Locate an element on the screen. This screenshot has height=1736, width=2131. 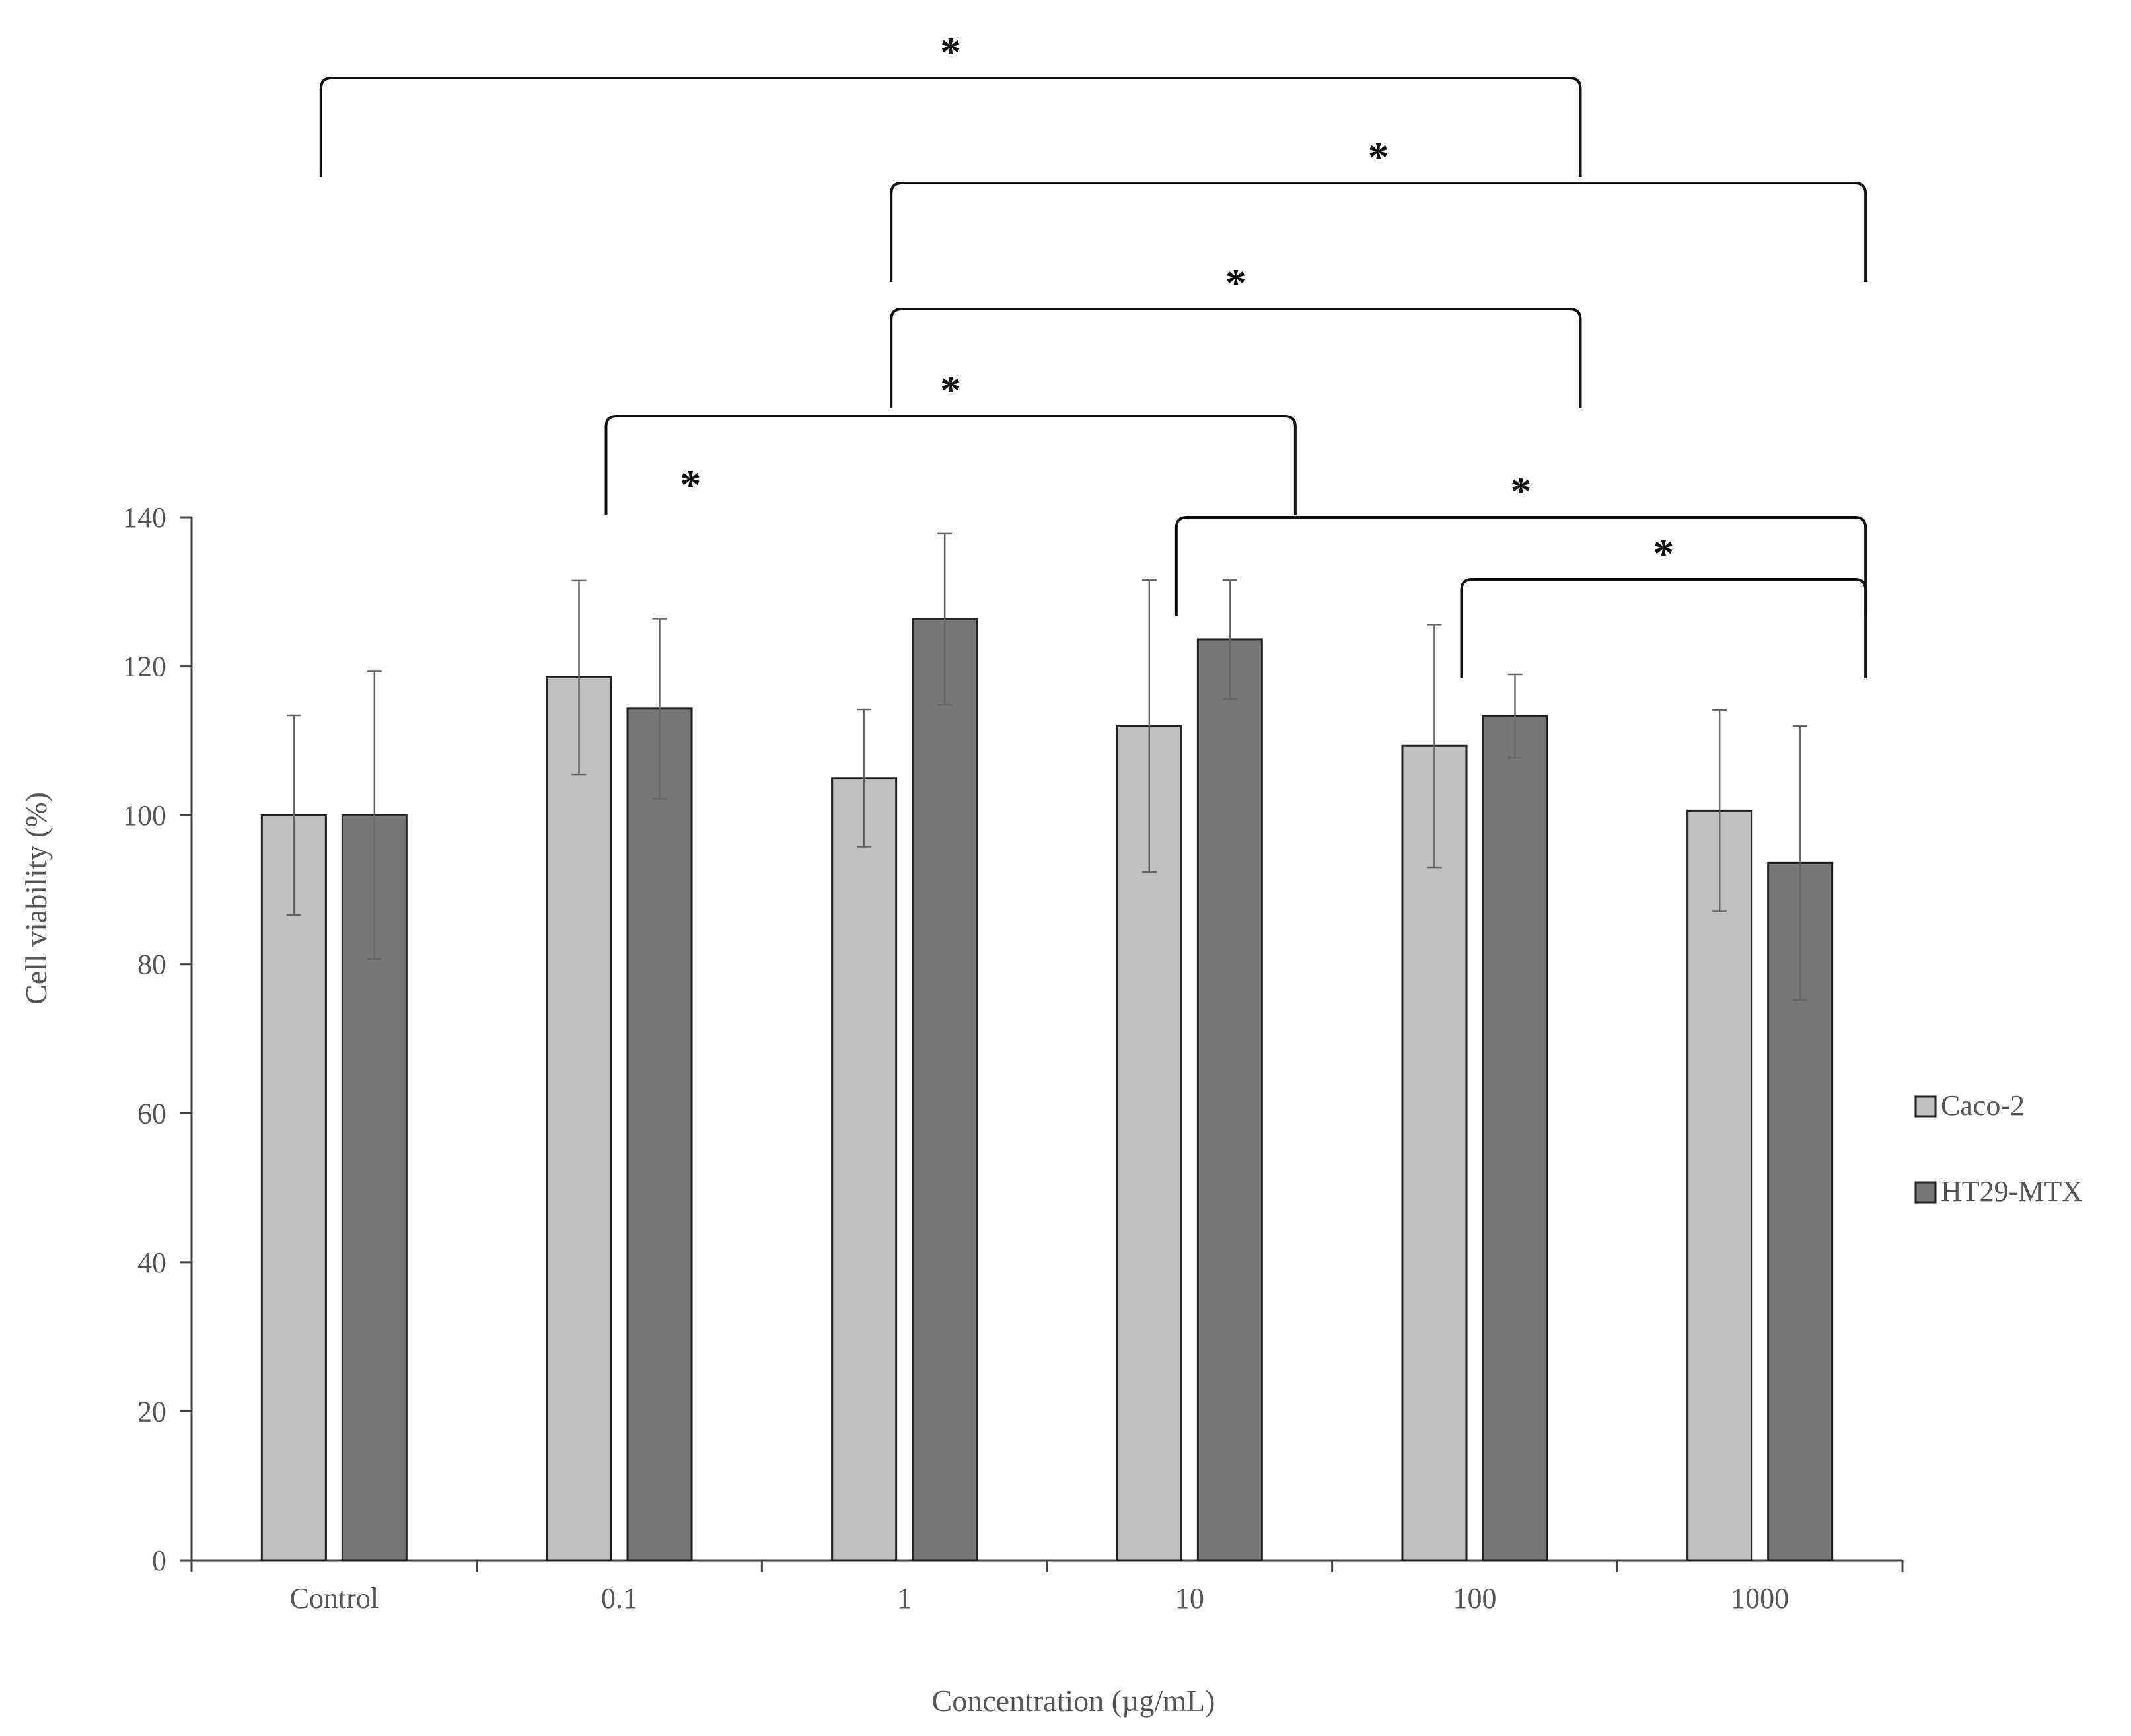
y-tick-label: 140 is located at coordinates (144, 517).